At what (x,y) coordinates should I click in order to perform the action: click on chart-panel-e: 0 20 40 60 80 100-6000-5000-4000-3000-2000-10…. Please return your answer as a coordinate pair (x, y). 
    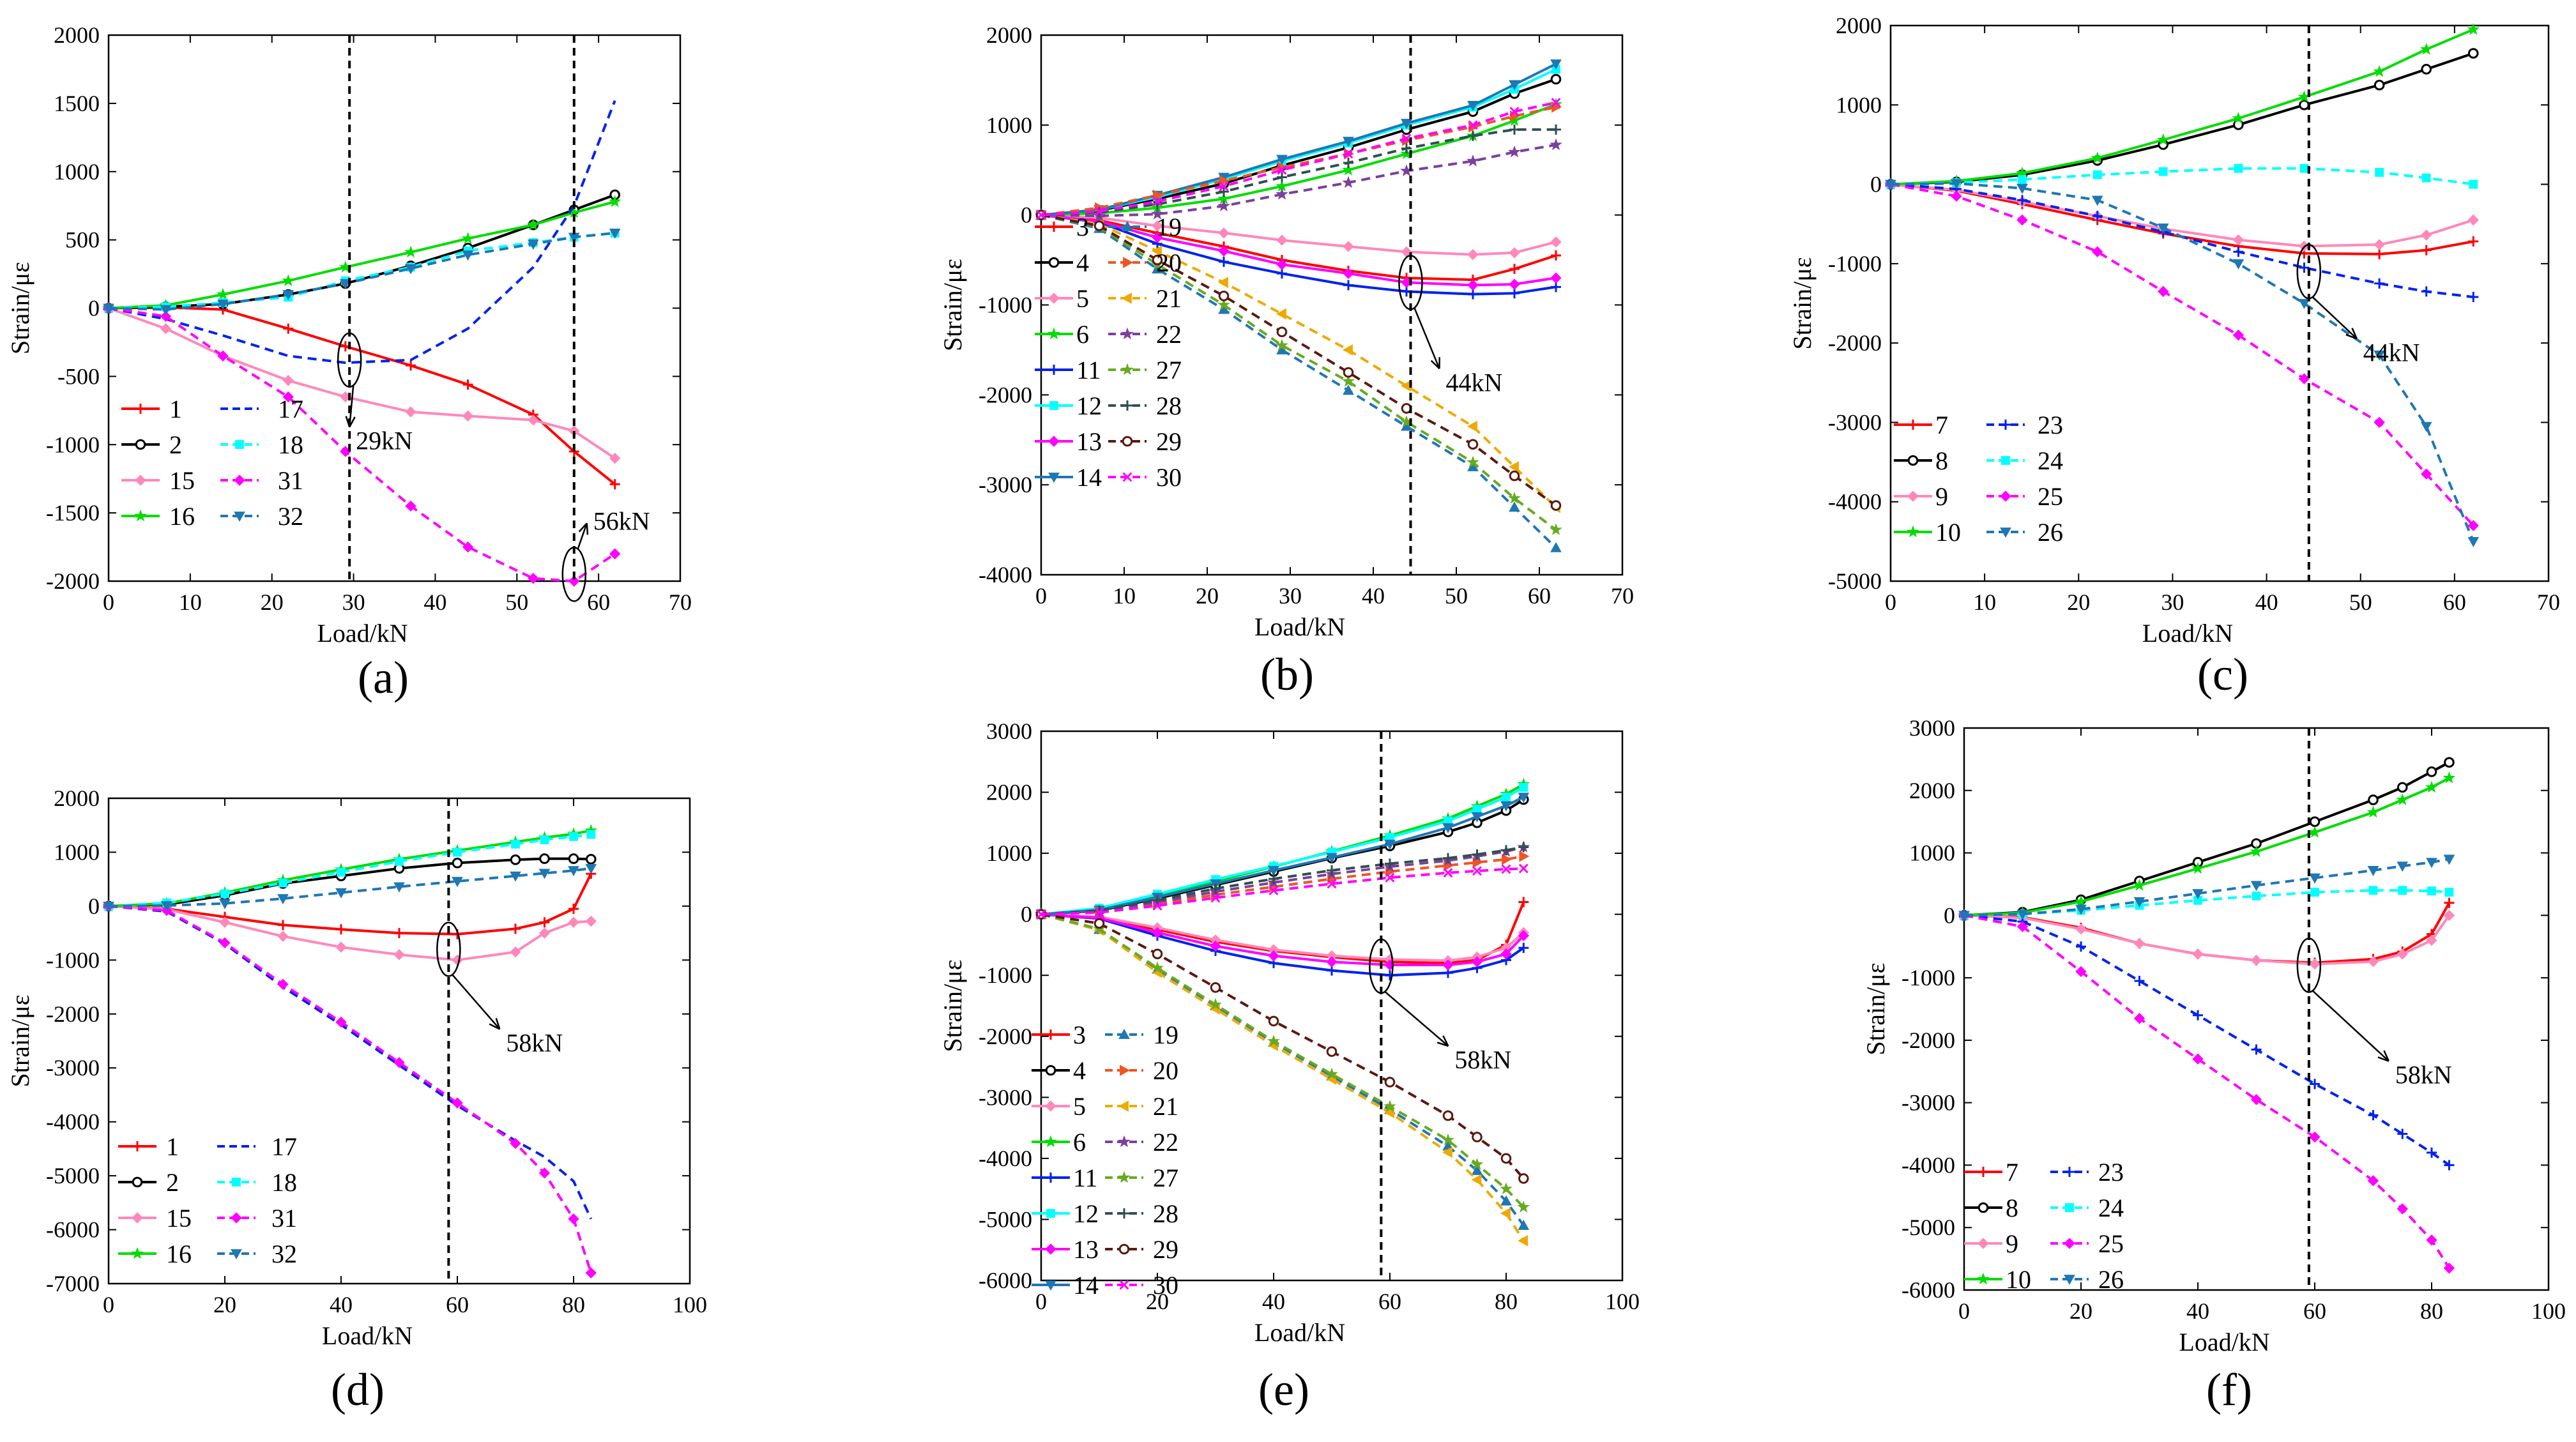
    Looking at the image, I should click on (1289, 1066).